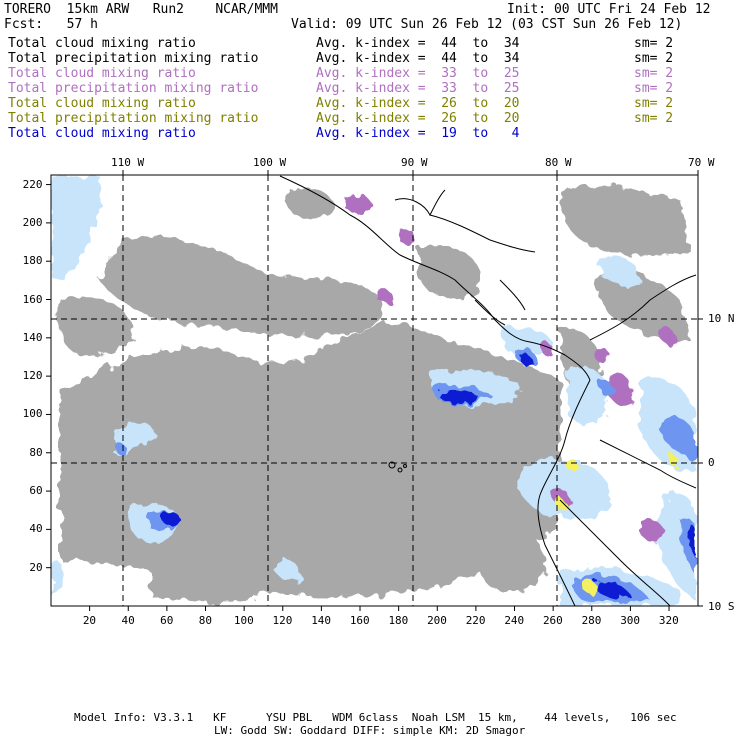  Describe the element at coordinates (701, 162) in the screenshot. I see `lon-label-70w: 70 W` at that location.